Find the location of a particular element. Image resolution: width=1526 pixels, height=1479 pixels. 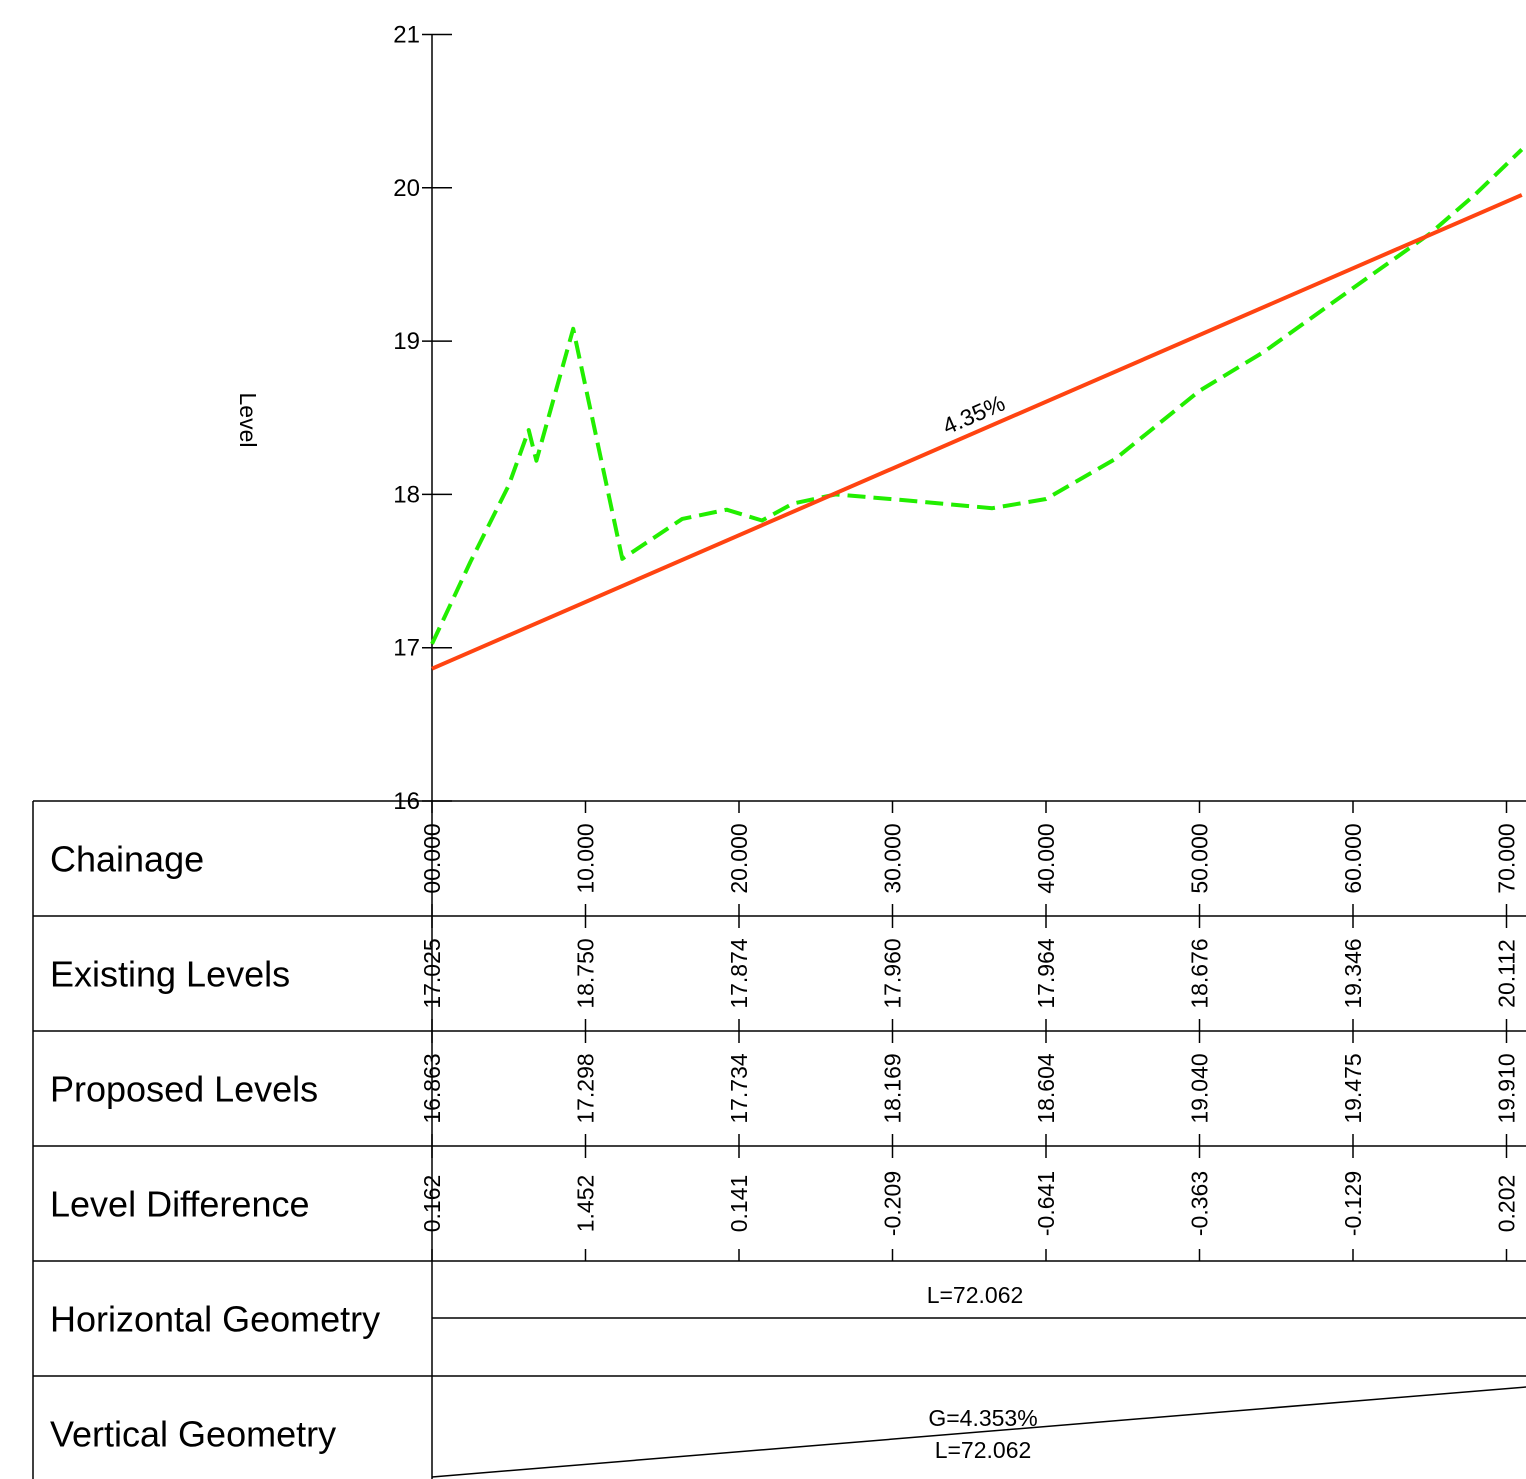

row-value: 18.676 is located at coordinates (1200, 973).